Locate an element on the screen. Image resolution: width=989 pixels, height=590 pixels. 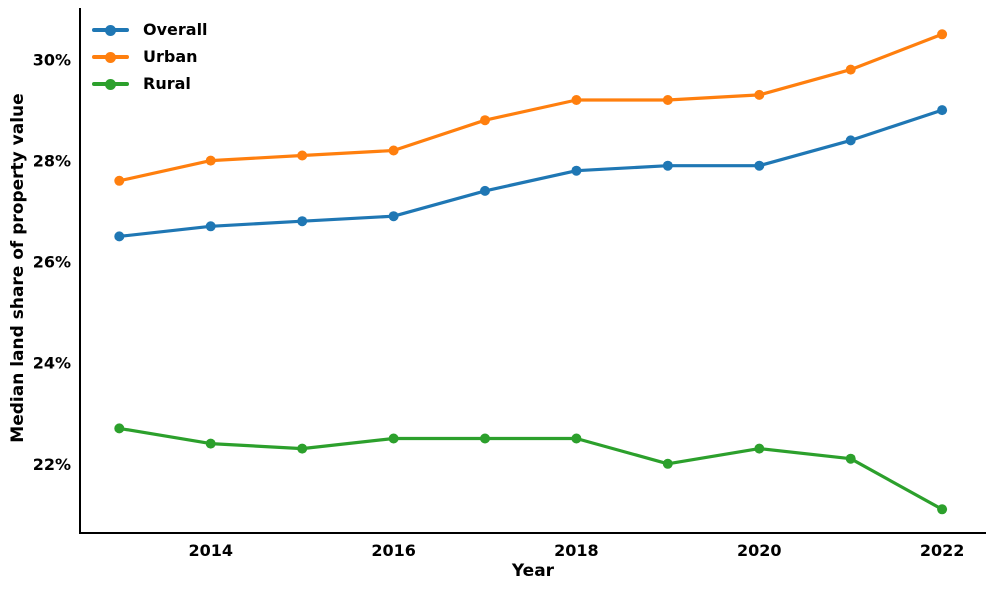
legend-item-overall: Overall is located at coordinates (150, 30).